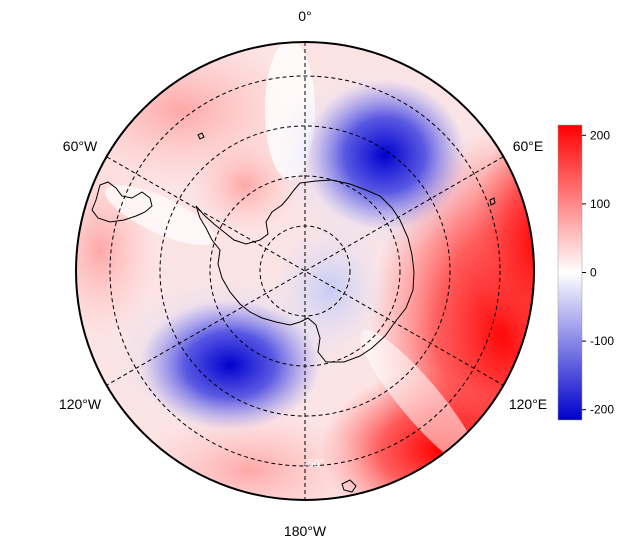  I want to click on colorbar-tick-label: -100, so click(602, 341).